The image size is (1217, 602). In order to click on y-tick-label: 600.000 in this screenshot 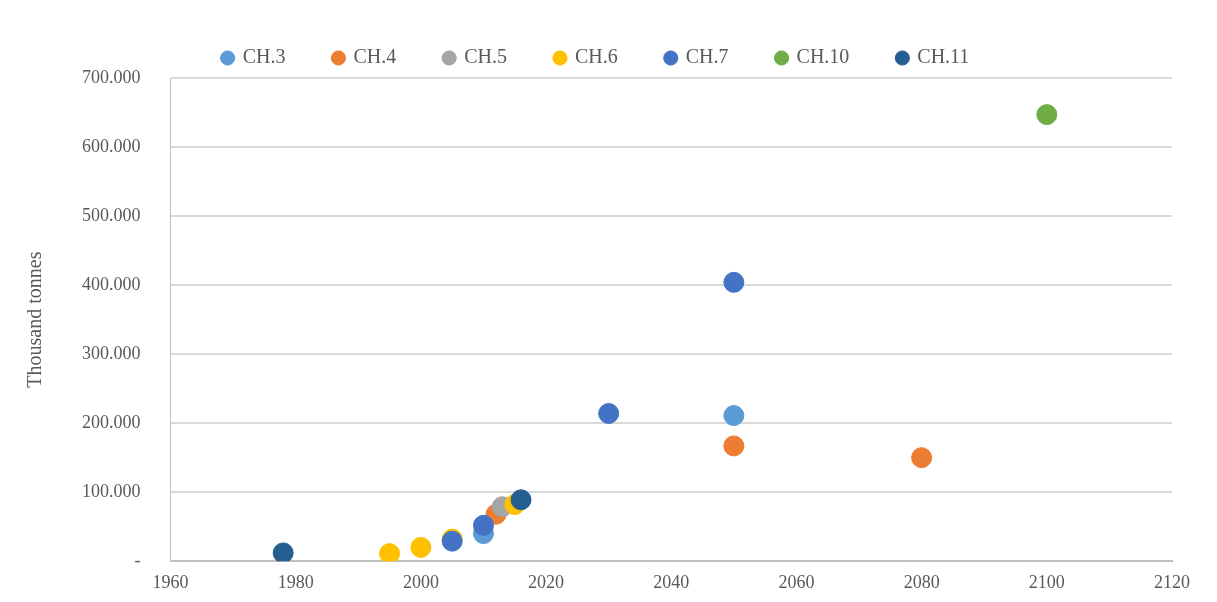, I will do `click(111, 145)`.